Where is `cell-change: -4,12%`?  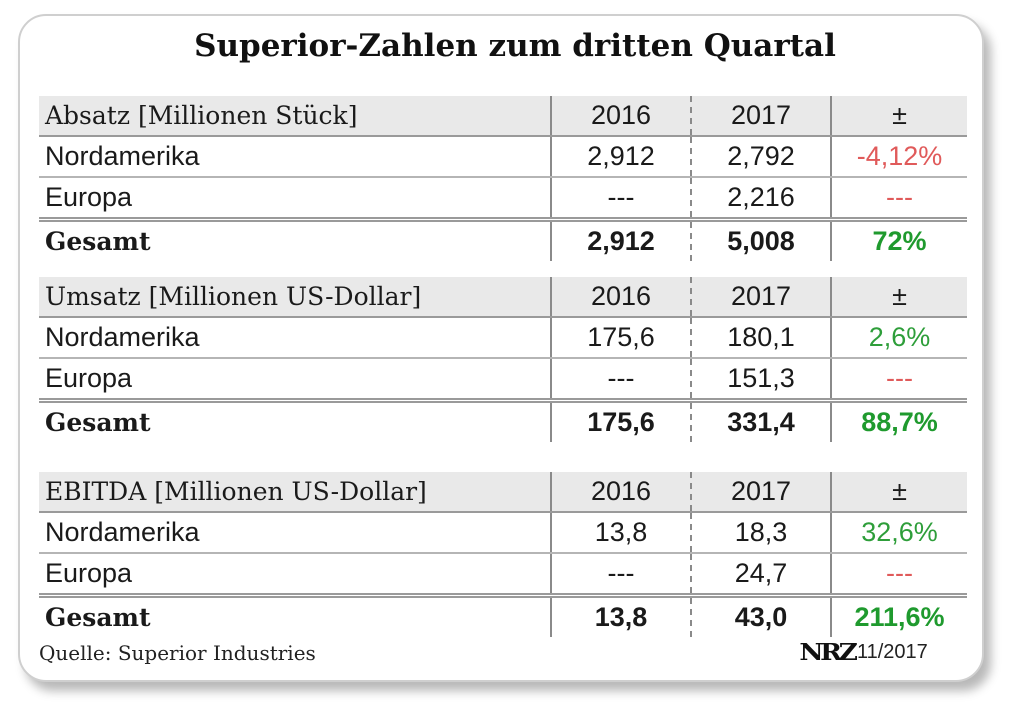 cell-change: -4,12% is located at coordinates (898, 157).